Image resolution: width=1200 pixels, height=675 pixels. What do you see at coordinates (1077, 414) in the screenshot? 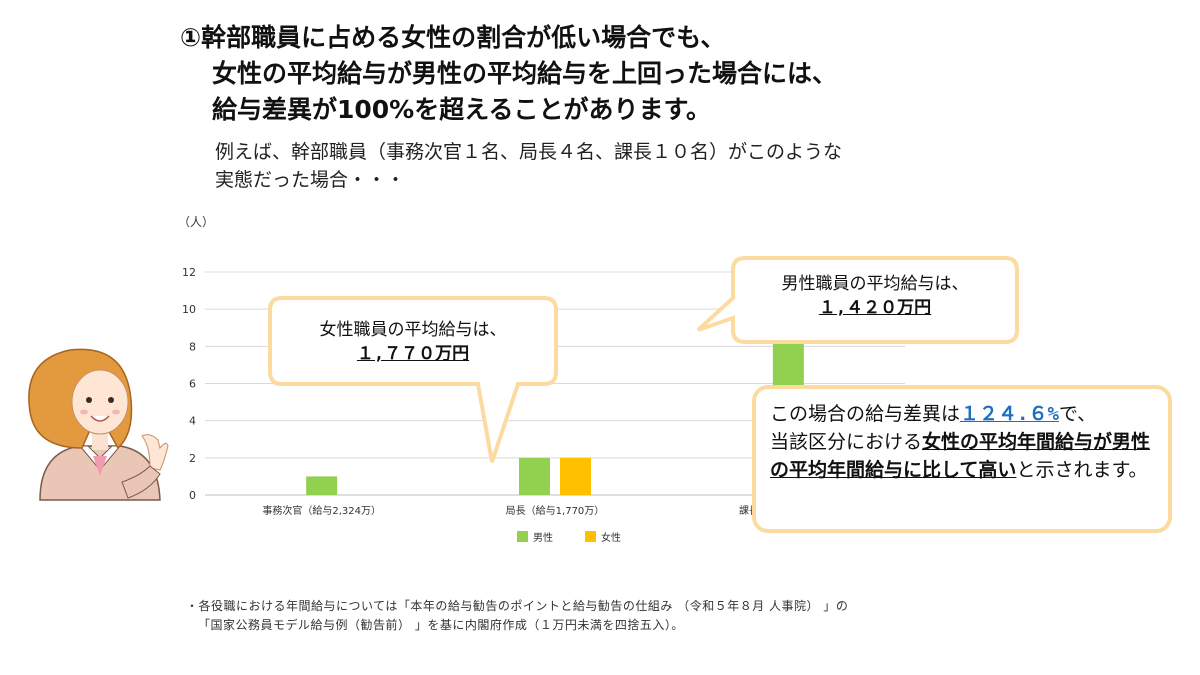
I see `note-part-2: で、` at bounding box center [1077, 414].